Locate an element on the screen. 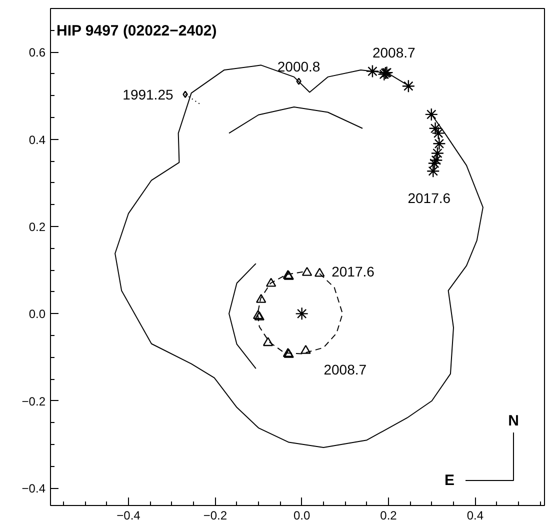 The height and width of the screenshot is (527, 548). text: HIP 9497 (02022−2402) is located at coordinates (136, 31).